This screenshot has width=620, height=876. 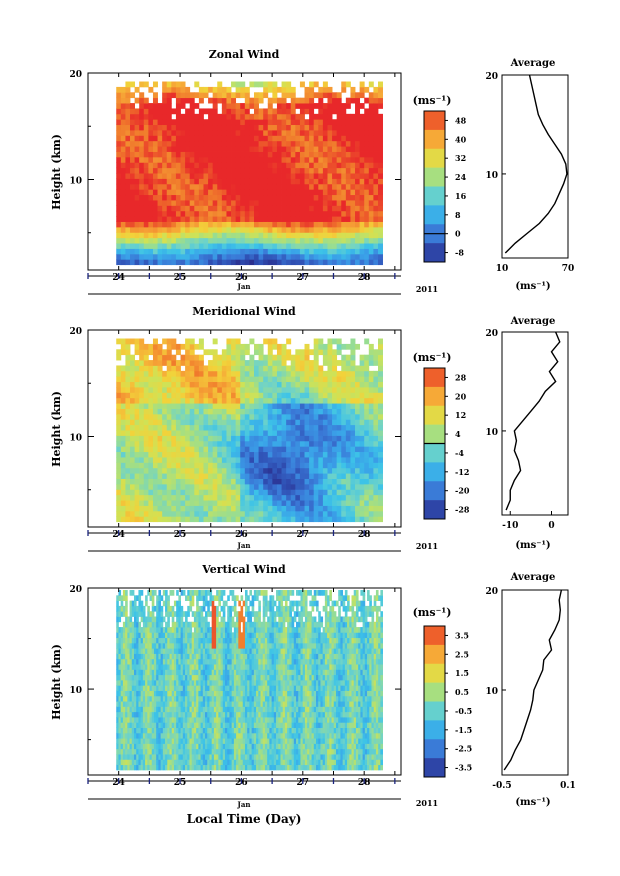 I want to click on zonal-colorbar-unit: (ms⁻¹), so click(x=432, y=100).